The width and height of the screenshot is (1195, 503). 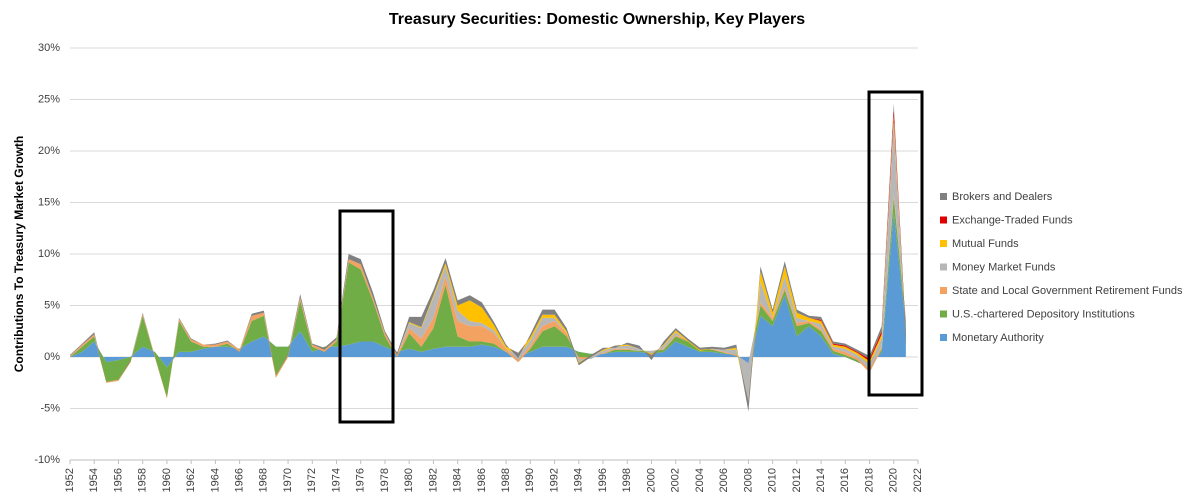 What do you see at coordinates (167, 480) in the screenshot?
I see `x-tick-label: 1960` at bounding box center [167, 480].